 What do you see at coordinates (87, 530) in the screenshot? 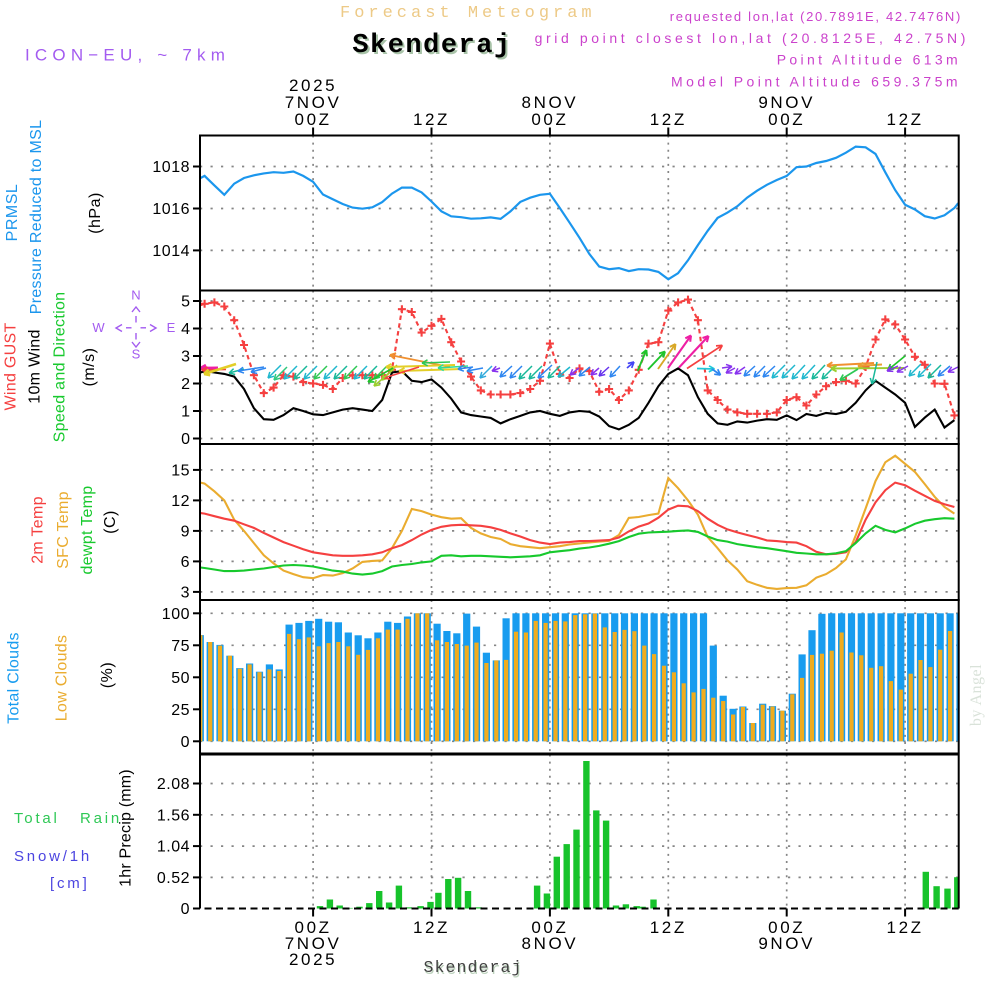
I see `svg-text: dewpt Temp` at bounding box center [87, 530].